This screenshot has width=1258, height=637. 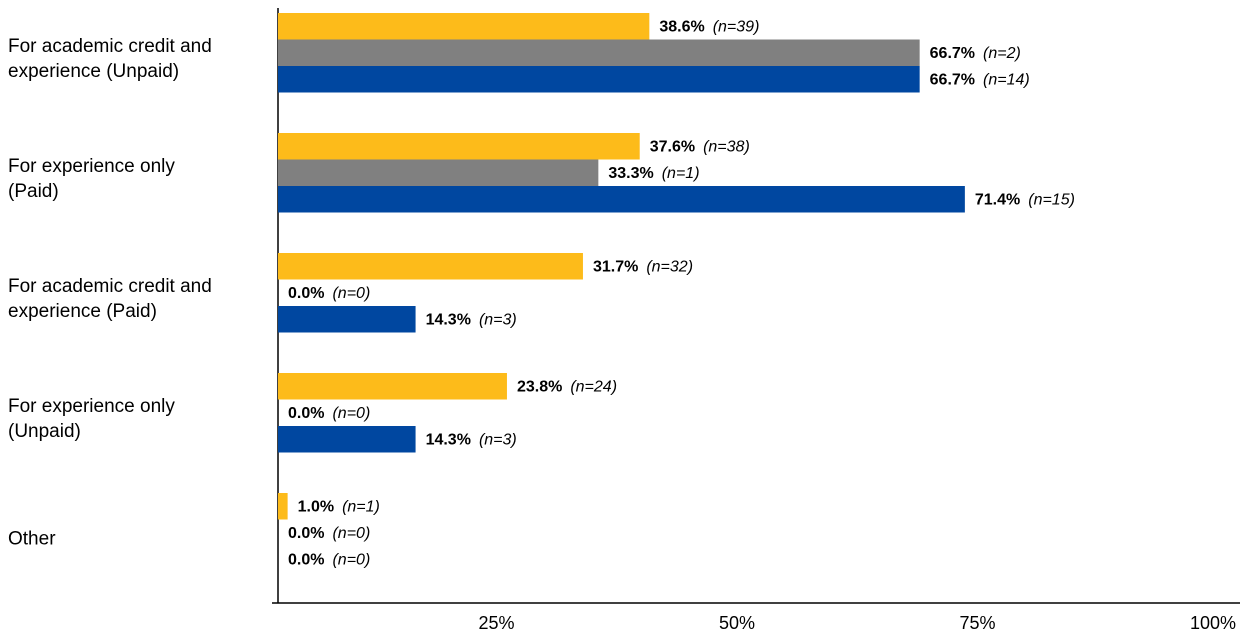 I want to click on count-label: (n=38), so click(x=726, y=146).